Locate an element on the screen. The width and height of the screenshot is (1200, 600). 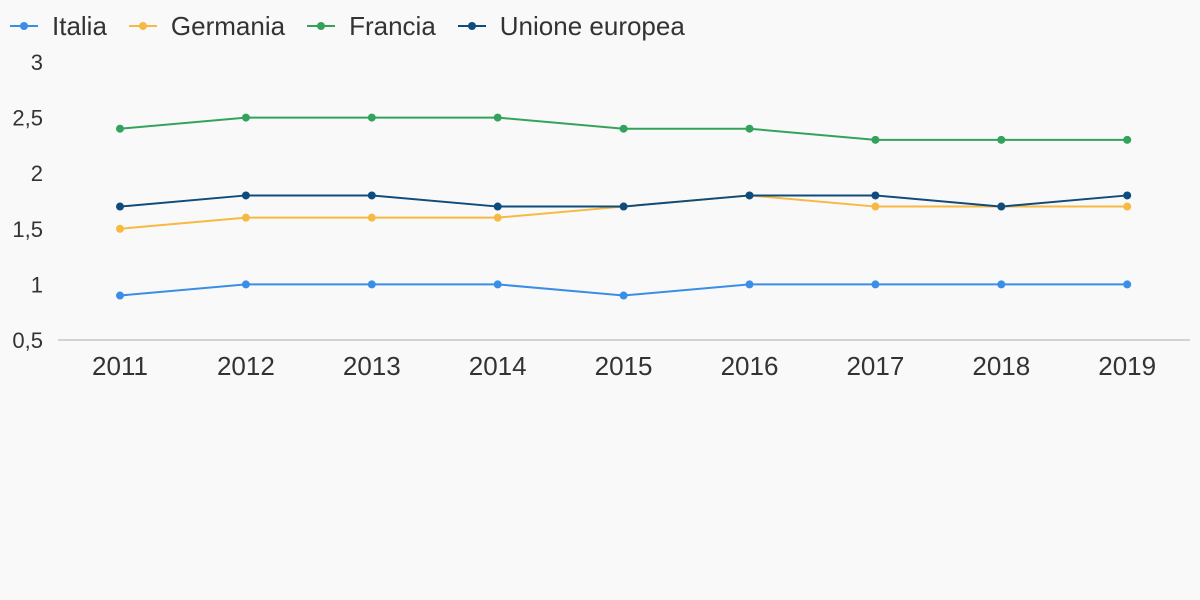
legend-item-germania: Germania is located at coordinates (207, 26).